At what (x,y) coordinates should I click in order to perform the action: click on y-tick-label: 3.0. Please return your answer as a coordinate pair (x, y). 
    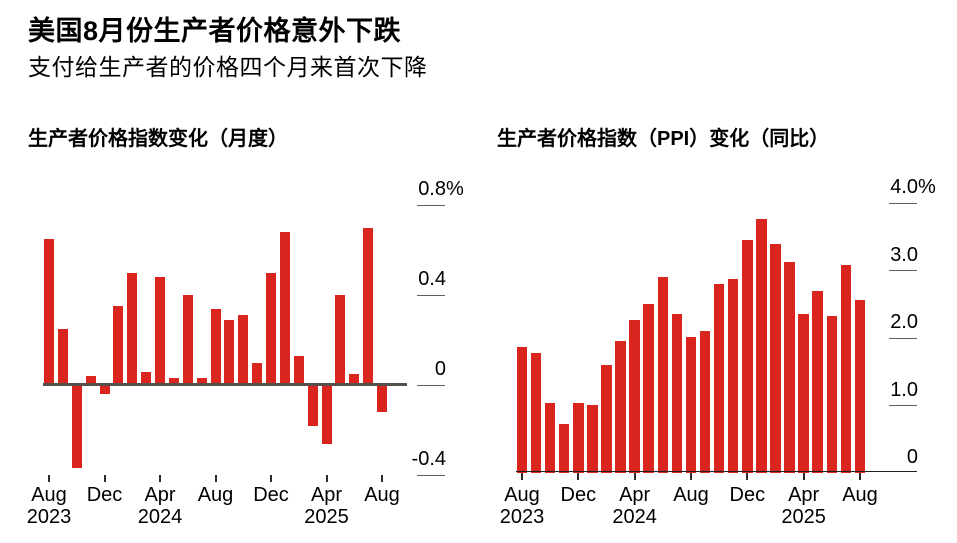
    Looking at the image, I should click on (904, 254).